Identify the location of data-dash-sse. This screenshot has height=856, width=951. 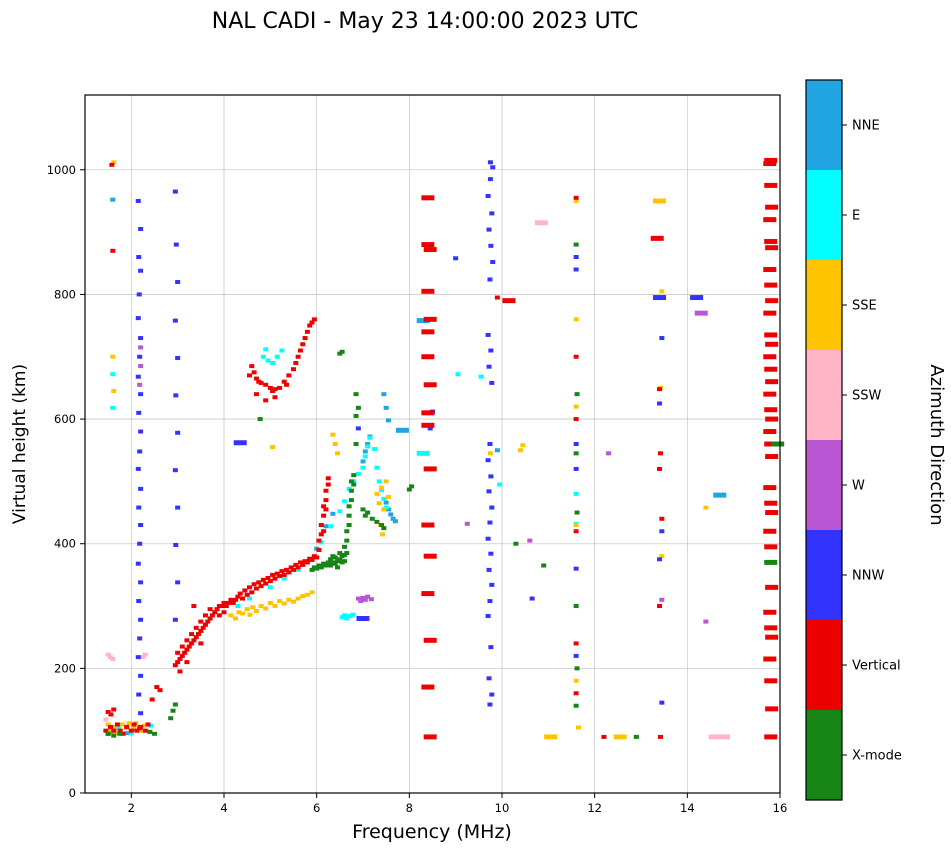
(660, 201).